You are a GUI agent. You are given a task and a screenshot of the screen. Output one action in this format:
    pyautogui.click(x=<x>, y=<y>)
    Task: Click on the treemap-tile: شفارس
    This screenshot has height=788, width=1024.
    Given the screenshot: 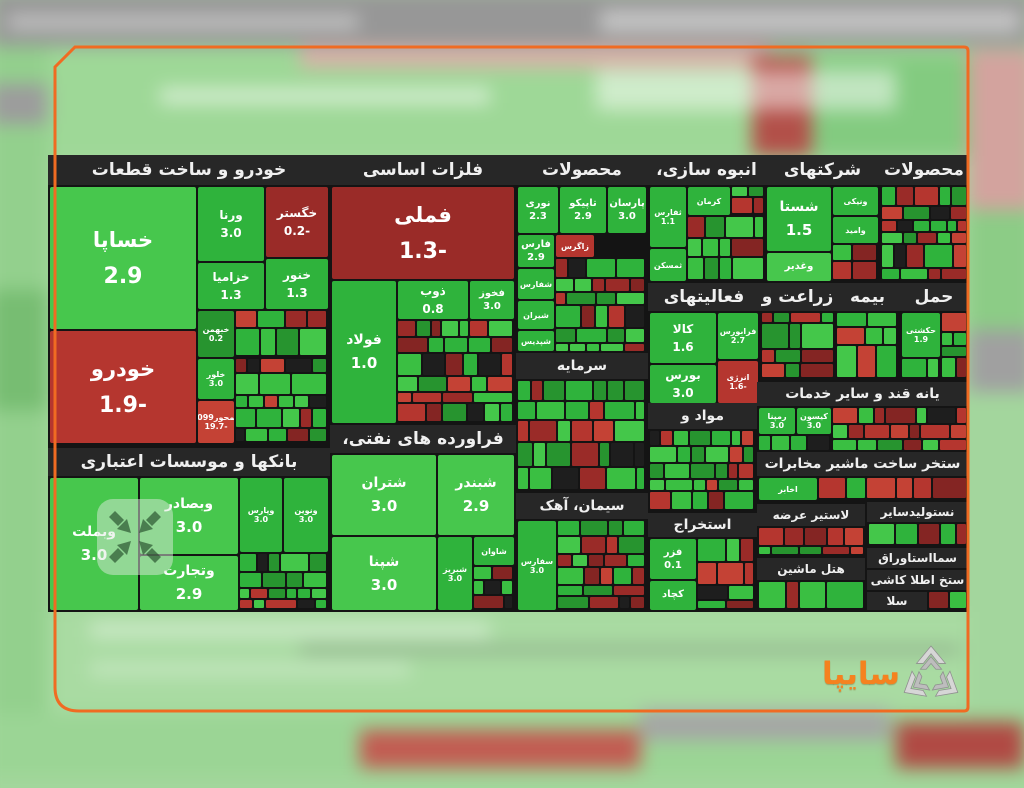 What is the action you would take?
    pyautogui.click(x=536, y=284)
    